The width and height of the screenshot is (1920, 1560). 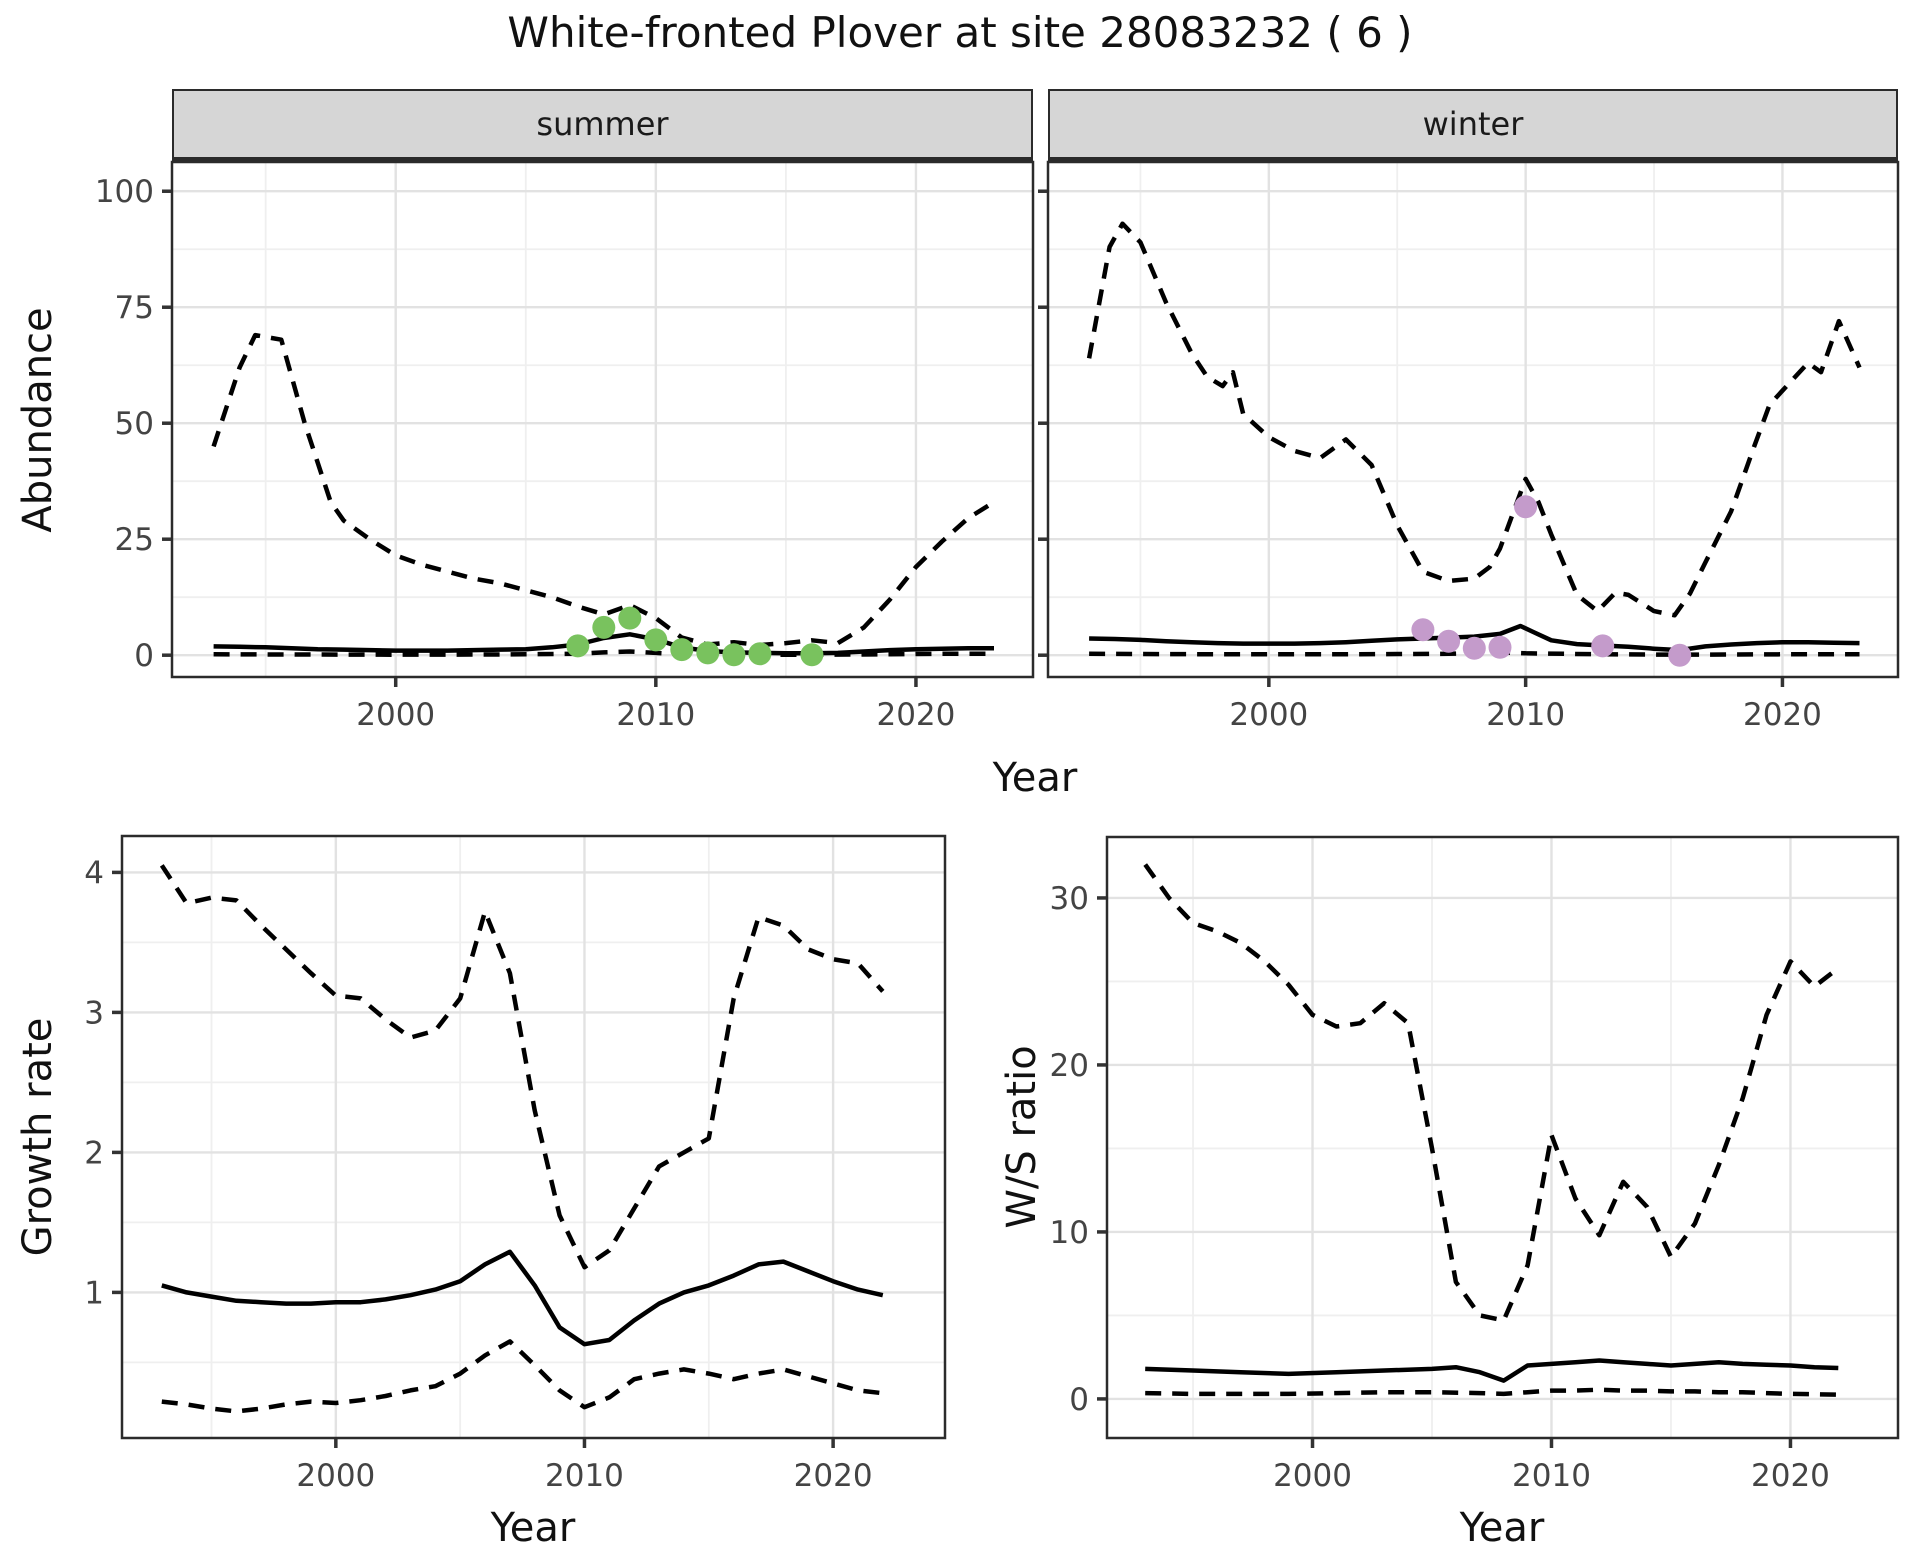 I want to click on ws-ratio-median-line, so click(x=1492, y=1370).